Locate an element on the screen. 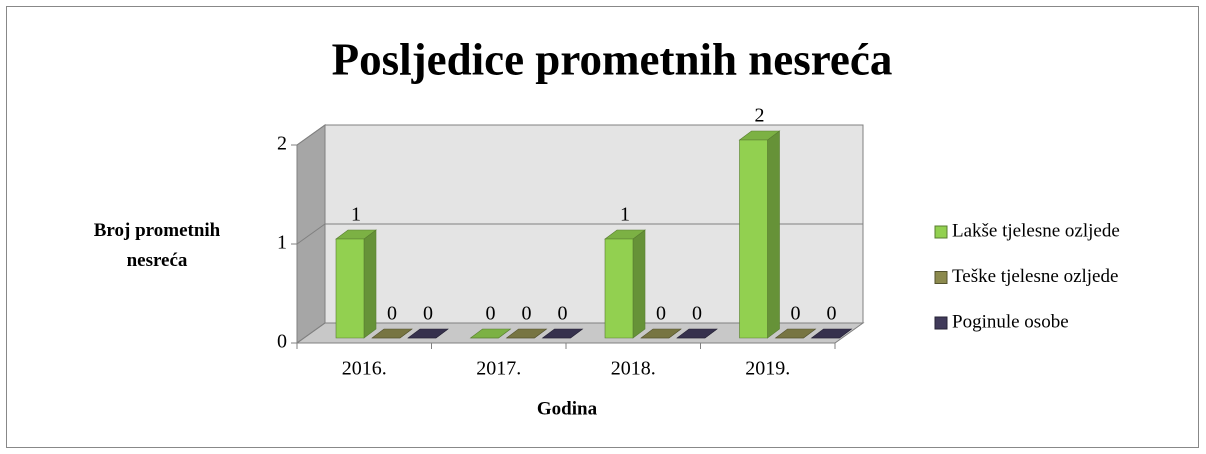  y-tick-label: 0 is located at coordinates (282, 342).